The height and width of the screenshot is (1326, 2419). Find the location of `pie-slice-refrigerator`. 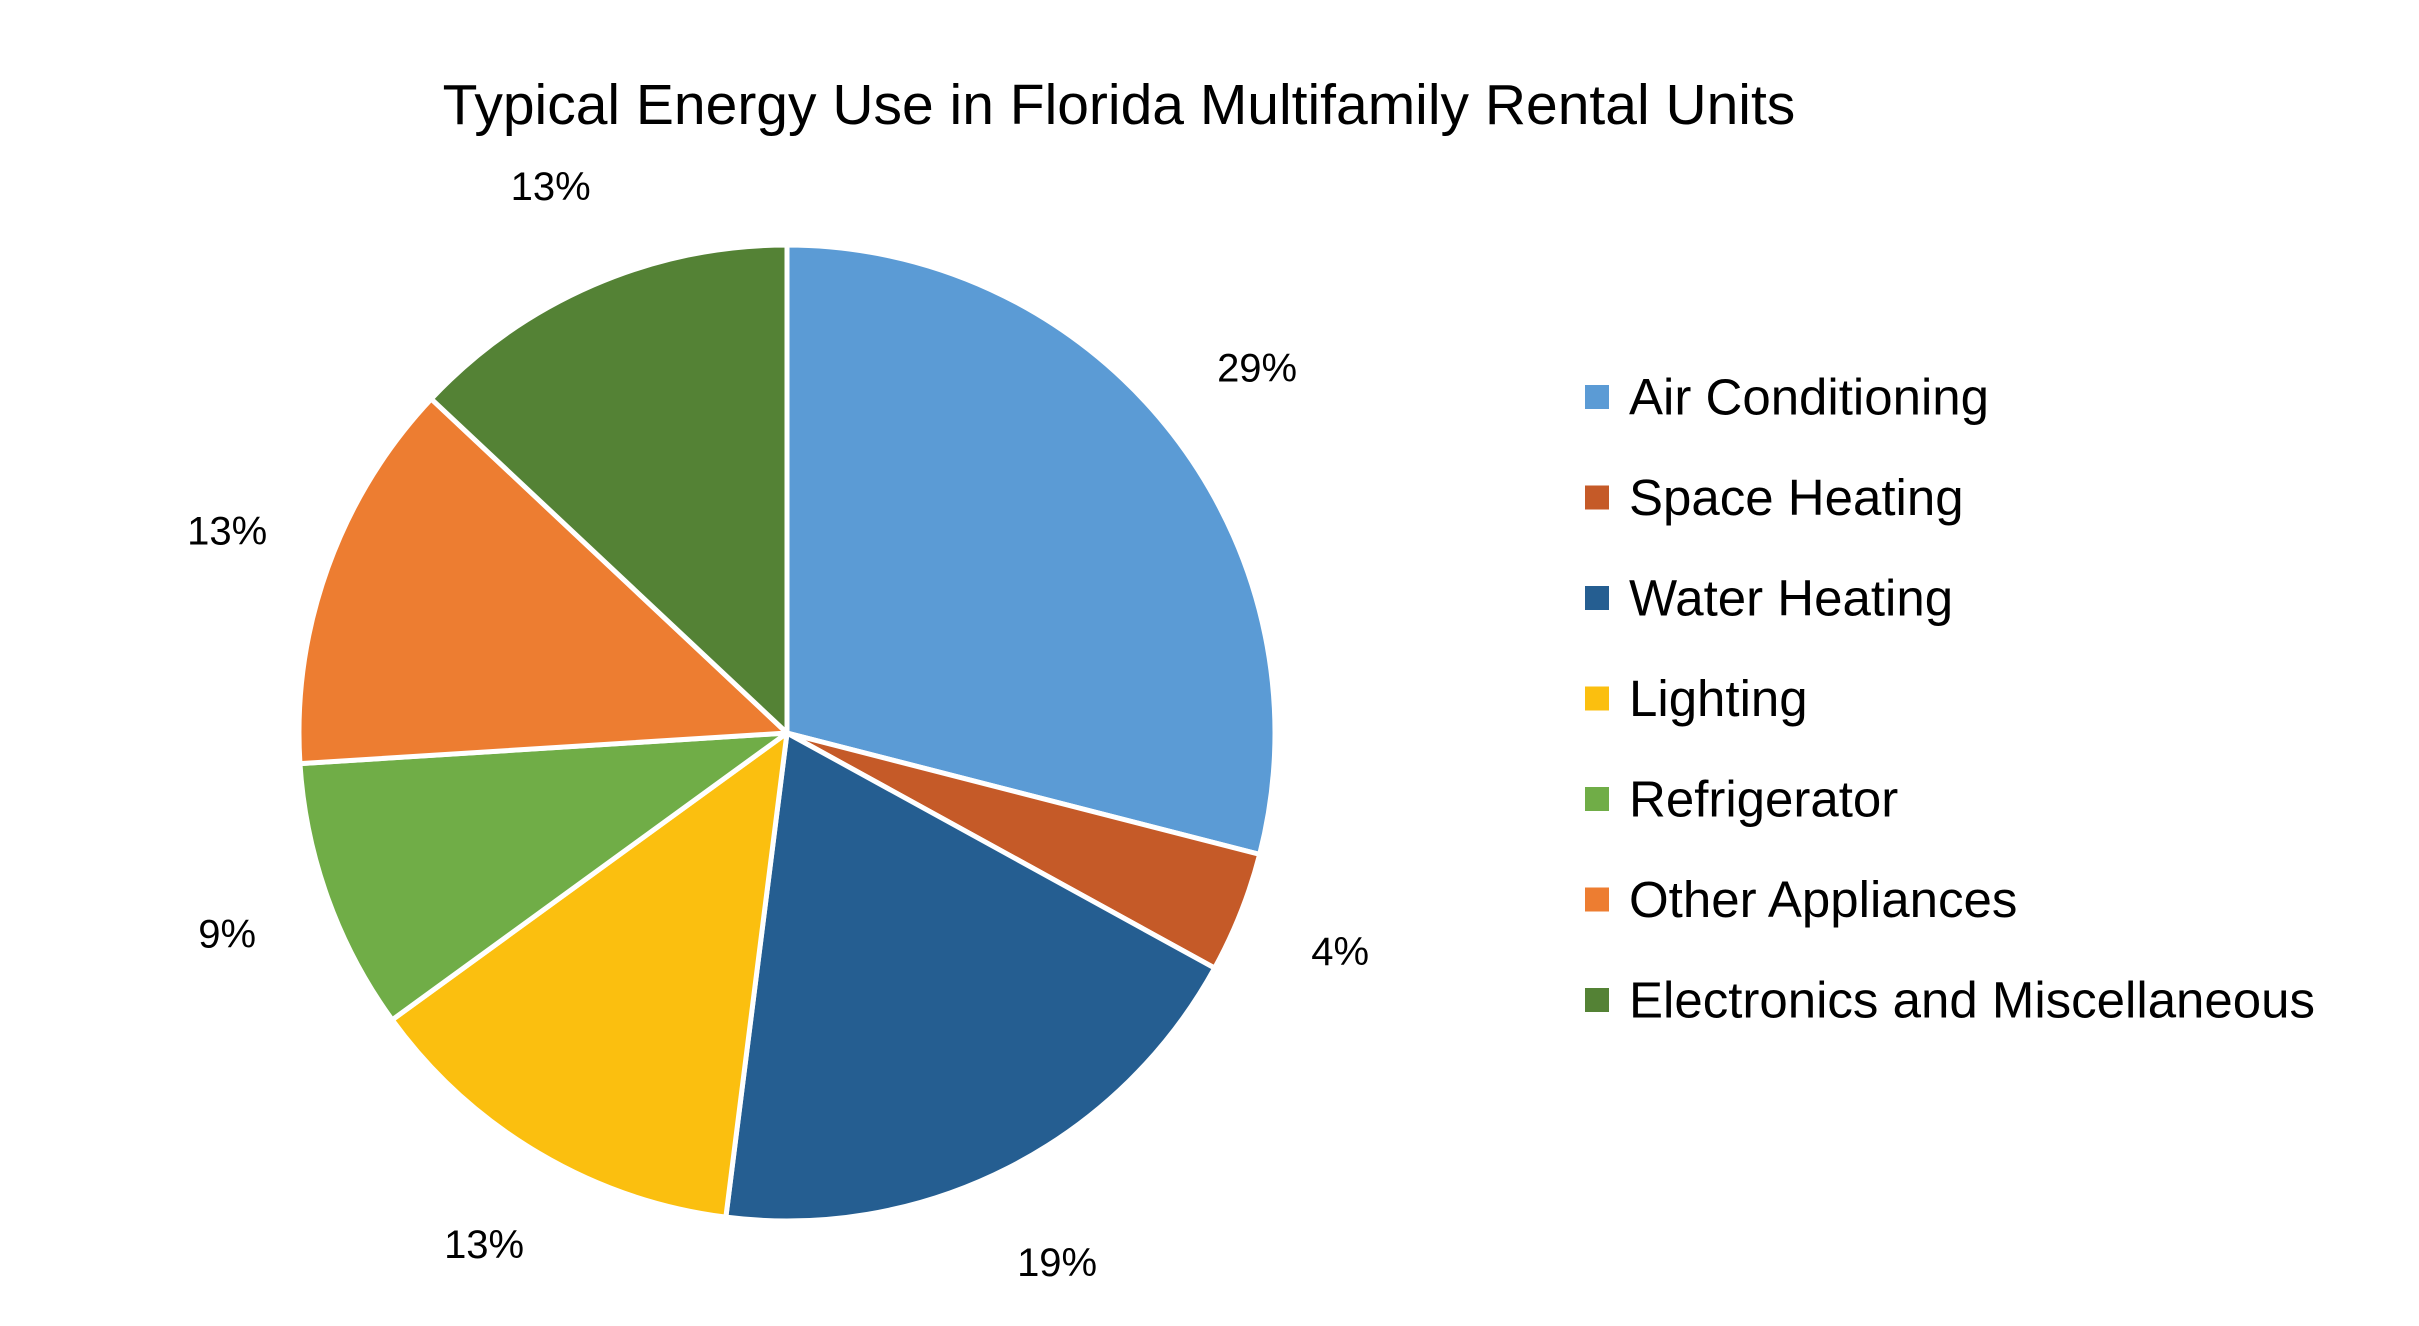

pie-slice-refrigerator is located at coordinates (543, 876).